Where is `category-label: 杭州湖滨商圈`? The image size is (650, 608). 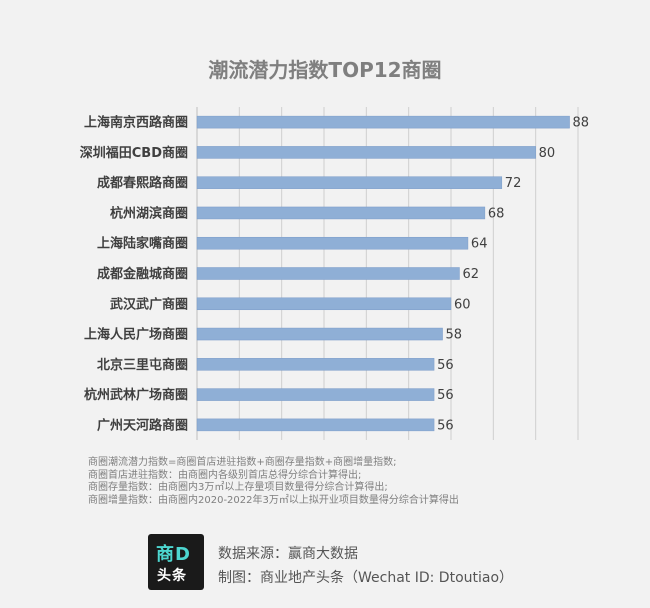 category-label: 杭州湖滨商圈 is located at coordinates (149, 213).